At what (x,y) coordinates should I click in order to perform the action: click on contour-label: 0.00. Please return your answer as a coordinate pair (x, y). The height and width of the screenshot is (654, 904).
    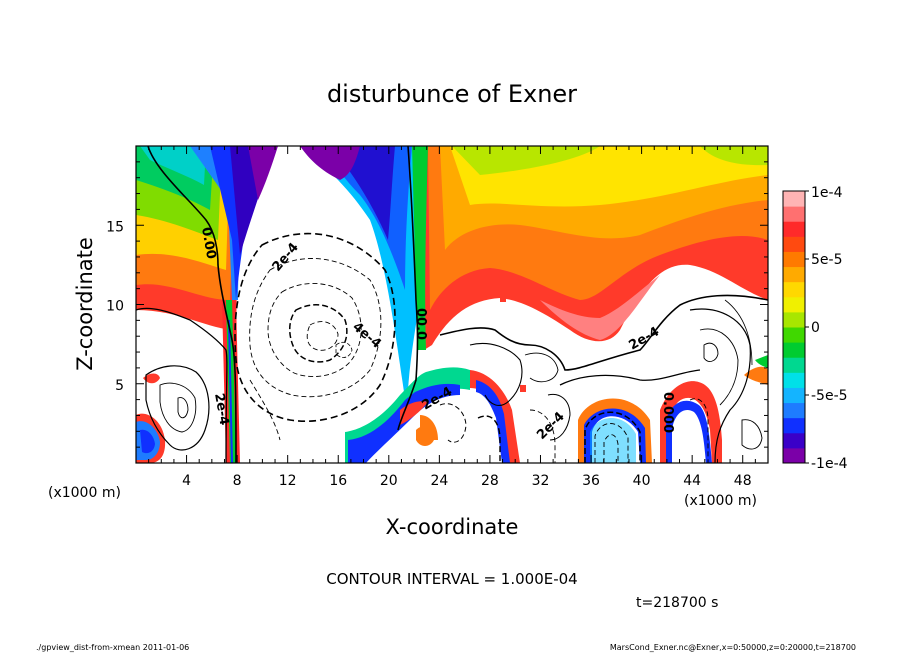
    Looking at the image, I should click on (208, 243).